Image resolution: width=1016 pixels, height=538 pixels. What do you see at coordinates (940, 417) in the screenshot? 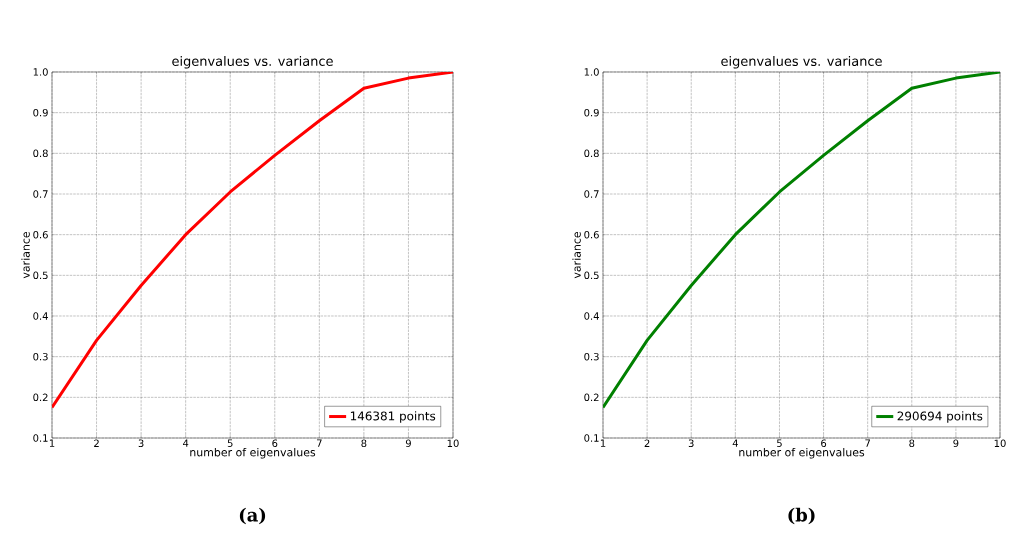
I see `legend-label: 290694 points` at bounding box center [940, 417].